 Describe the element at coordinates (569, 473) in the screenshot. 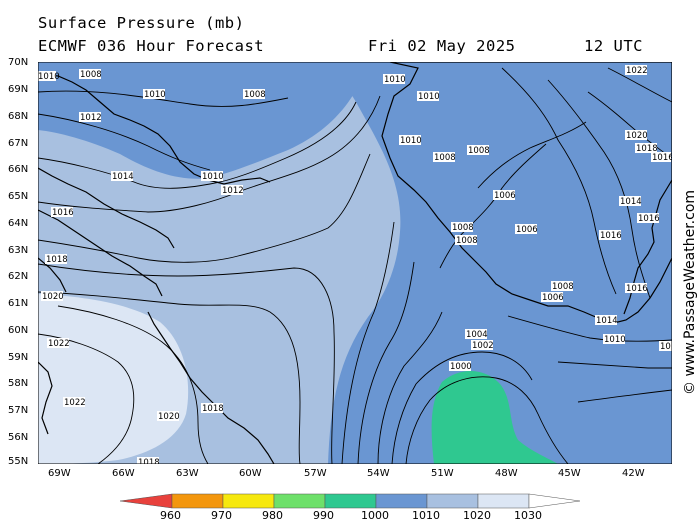

I see `lon-label: 45W` at that location.